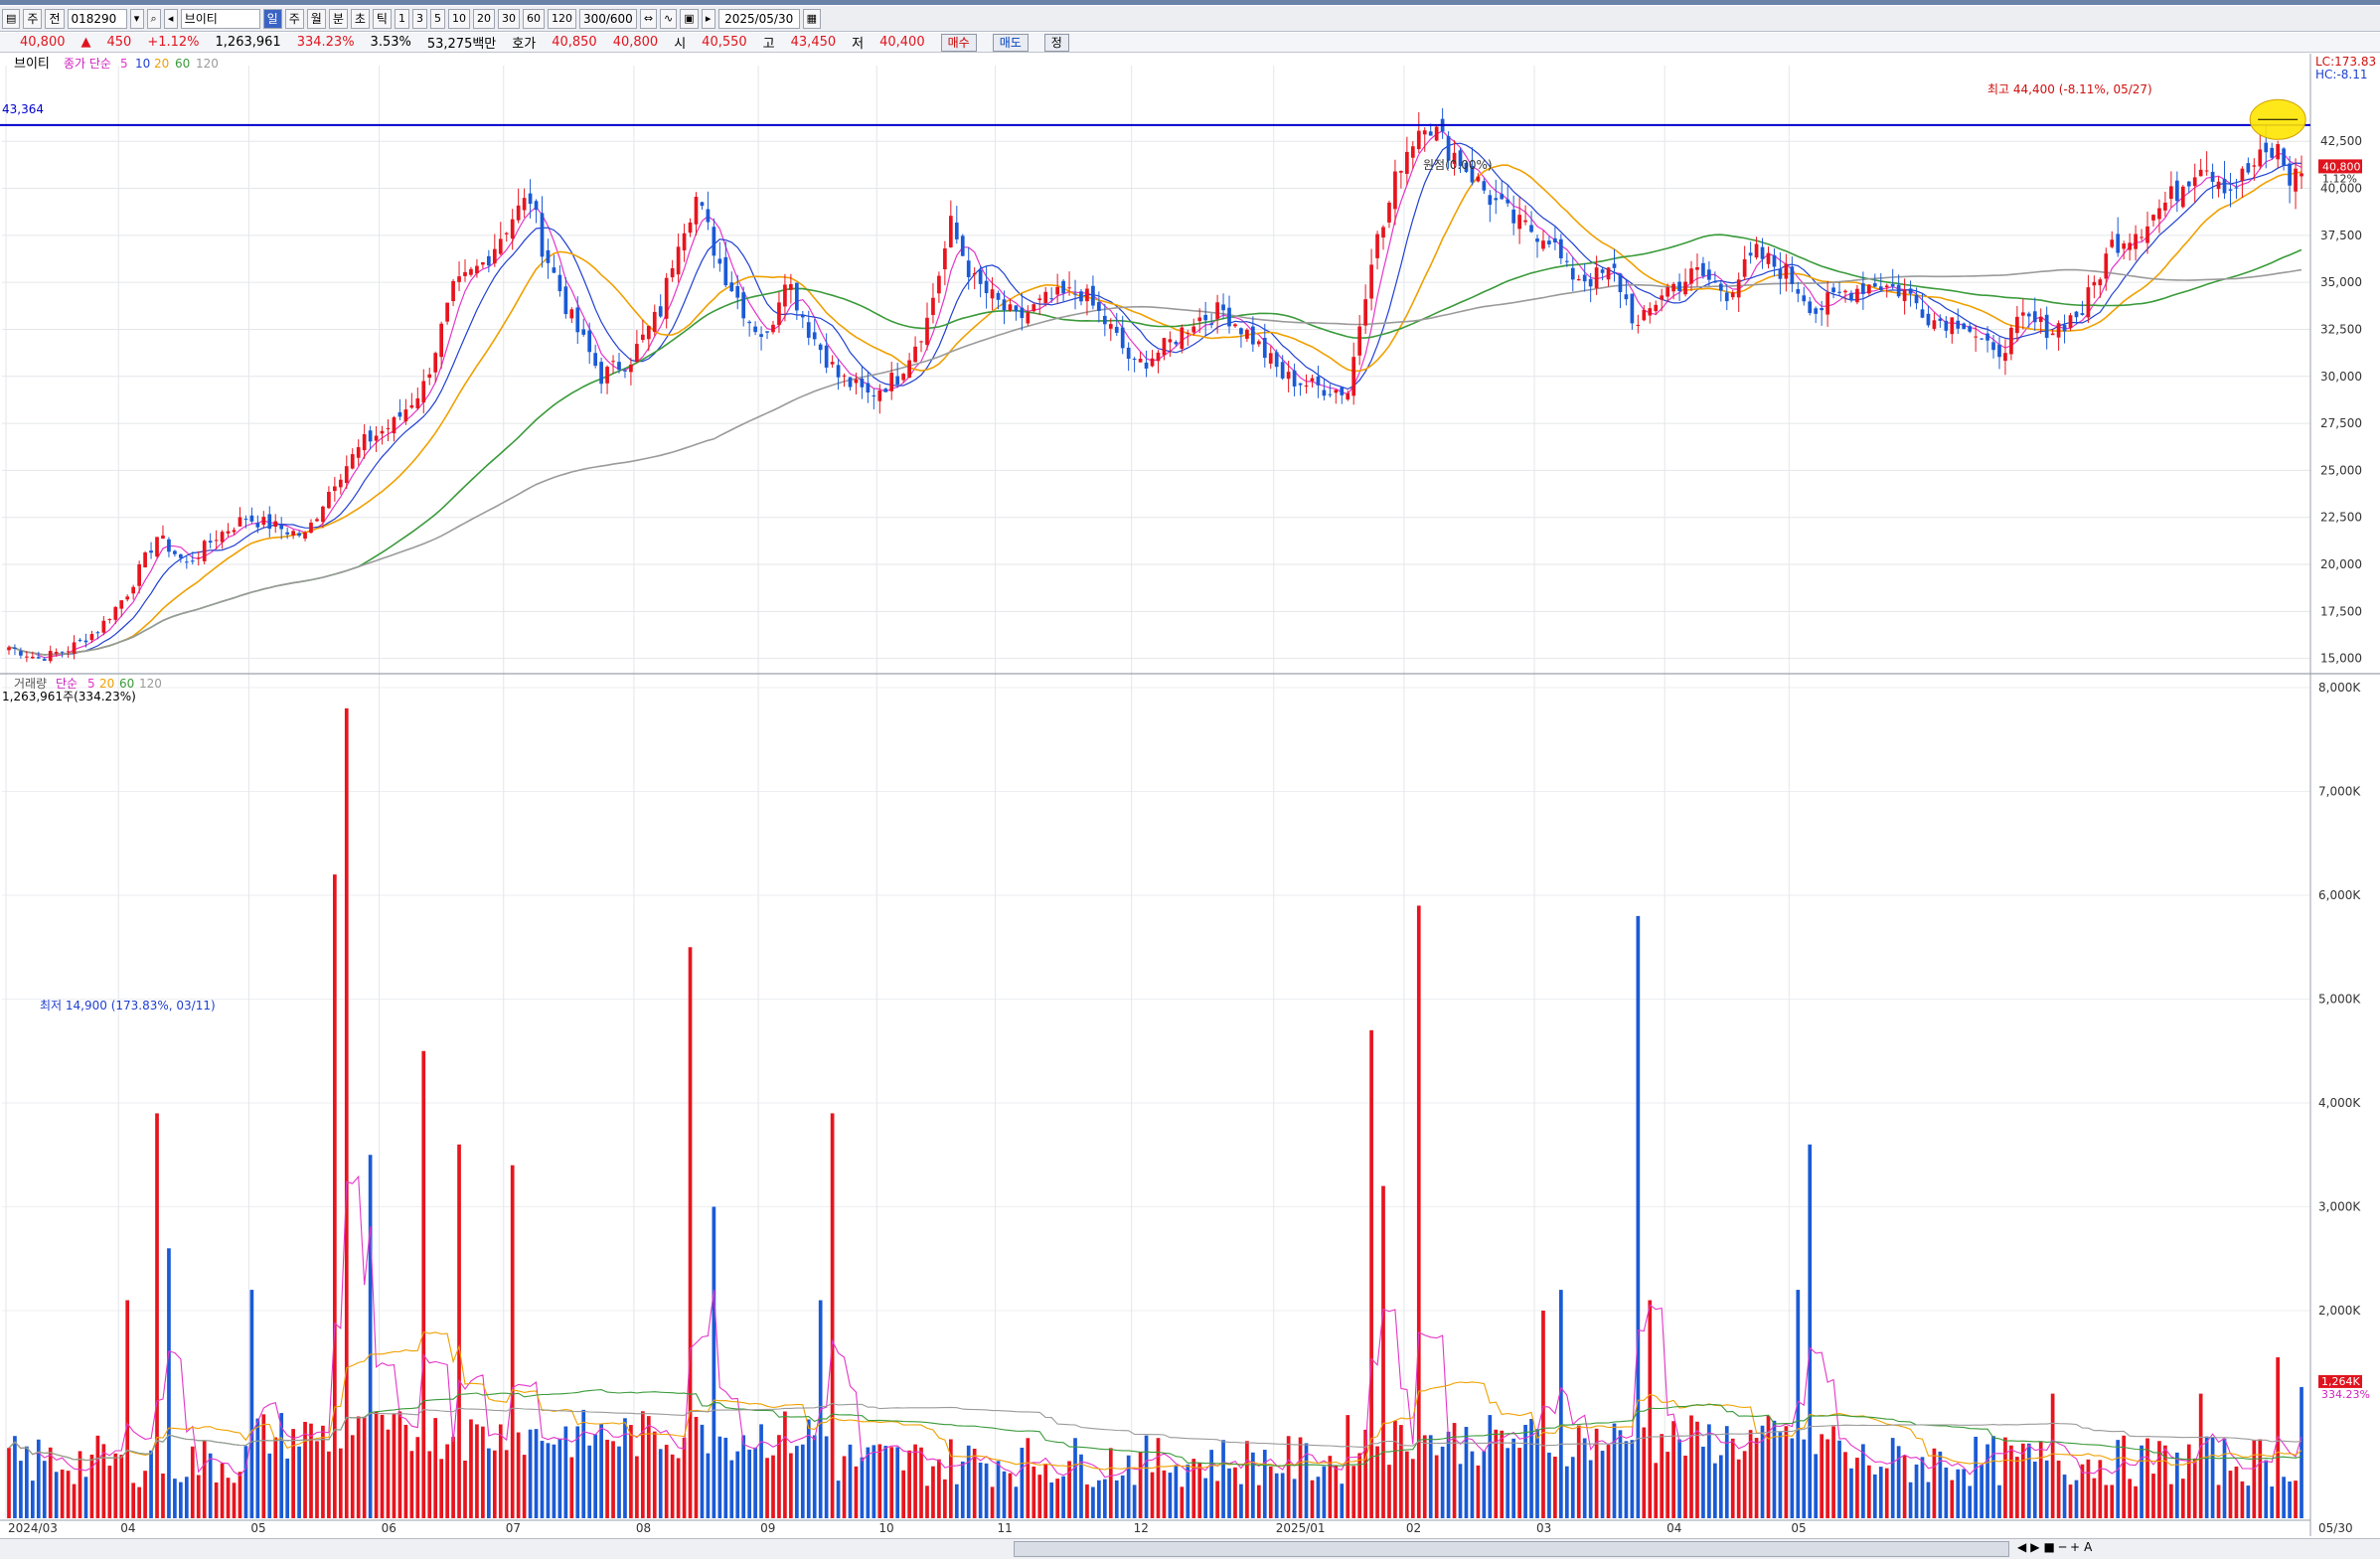 This screenshot has height=1559, width=2380. I want to click on zoom-out-icon: ─, so click(2062, 1547).